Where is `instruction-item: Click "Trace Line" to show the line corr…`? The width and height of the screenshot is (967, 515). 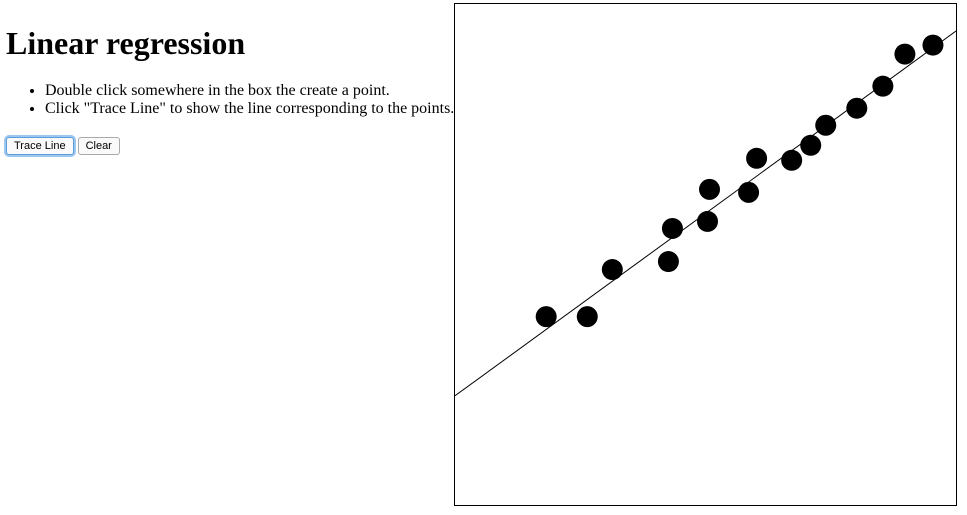
instruction-item: Click "Trace Line" to show the line corr… is located at coordinates (250, 109).